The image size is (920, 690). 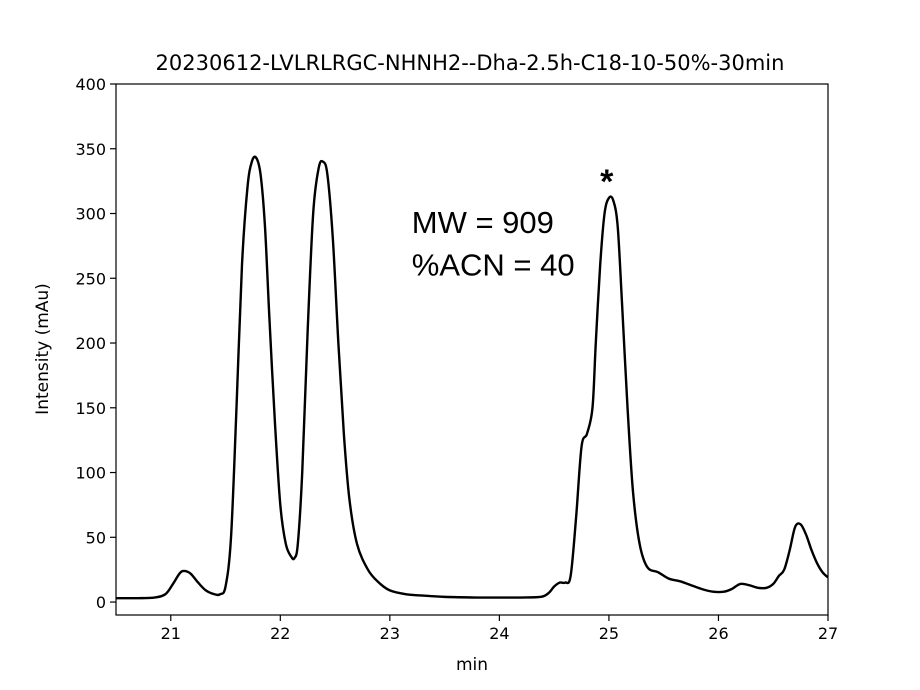 I want to click on x-tick-label: 22, so click(x=280, y=633).